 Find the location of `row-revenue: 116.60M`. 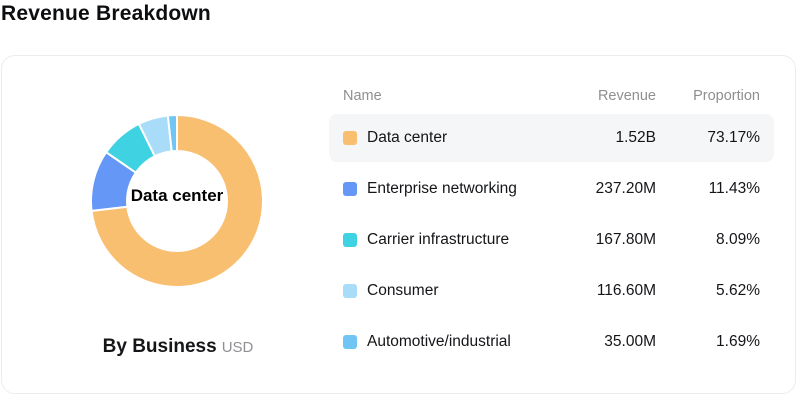

row-revenue: 116.60M is located at coordinates (626, 290).